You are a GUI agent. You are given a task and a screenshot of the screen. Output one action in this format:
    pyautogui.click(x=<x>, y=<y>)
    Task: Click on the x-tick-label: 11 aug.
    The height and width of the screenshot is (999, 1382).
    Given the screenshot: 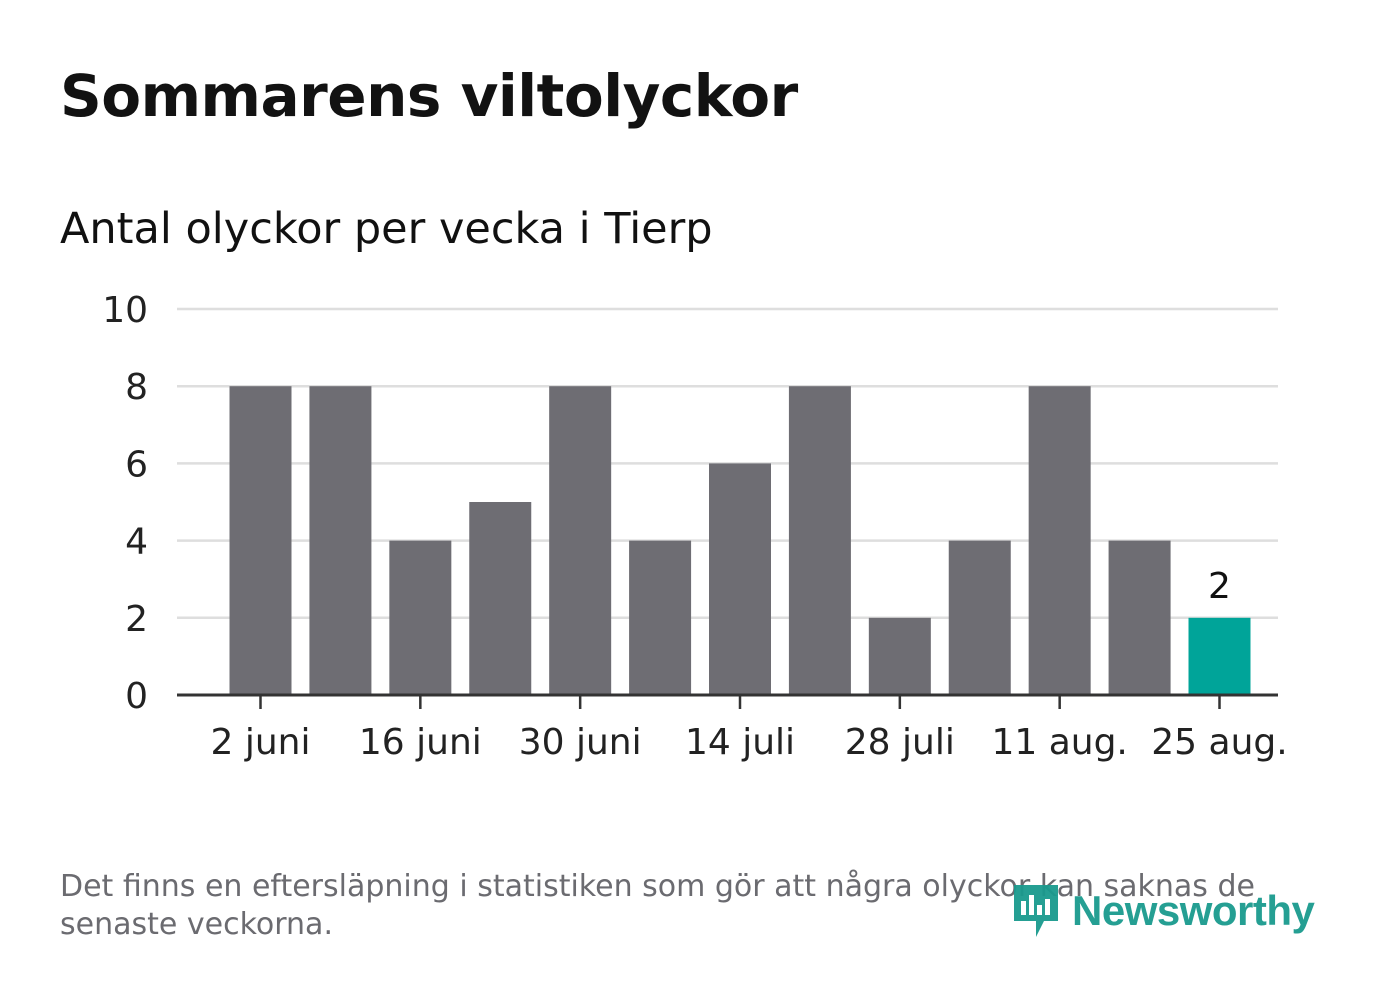 What is the action you would take?
    pyautogui.click(x=1059, y=742)
    